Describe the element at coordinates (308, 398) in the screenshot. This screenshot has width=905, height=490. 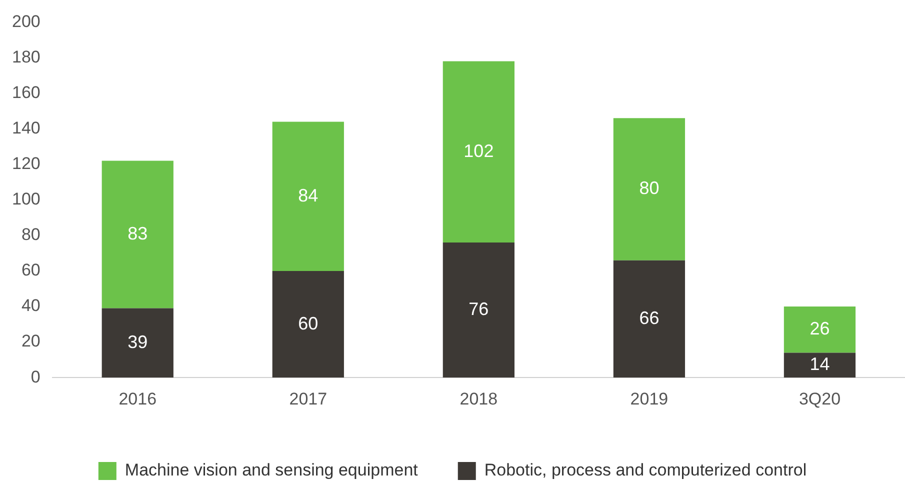
I see `x-tick-label: 2017` at that location.